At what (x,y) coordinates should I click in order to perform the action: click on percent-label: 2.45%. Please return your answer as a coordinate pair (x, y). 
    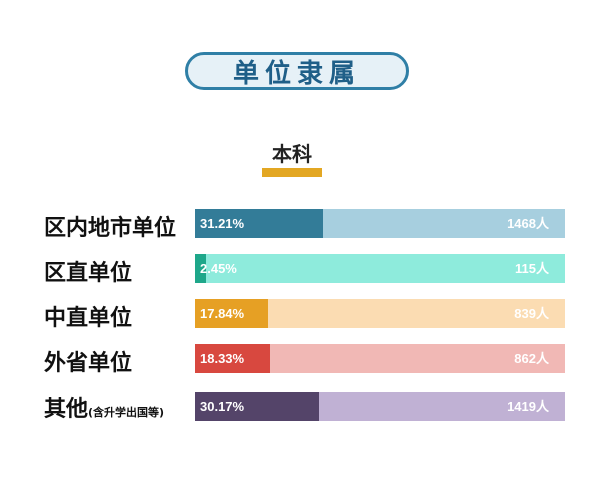
    Looking at the image, I should click on (218, 268).